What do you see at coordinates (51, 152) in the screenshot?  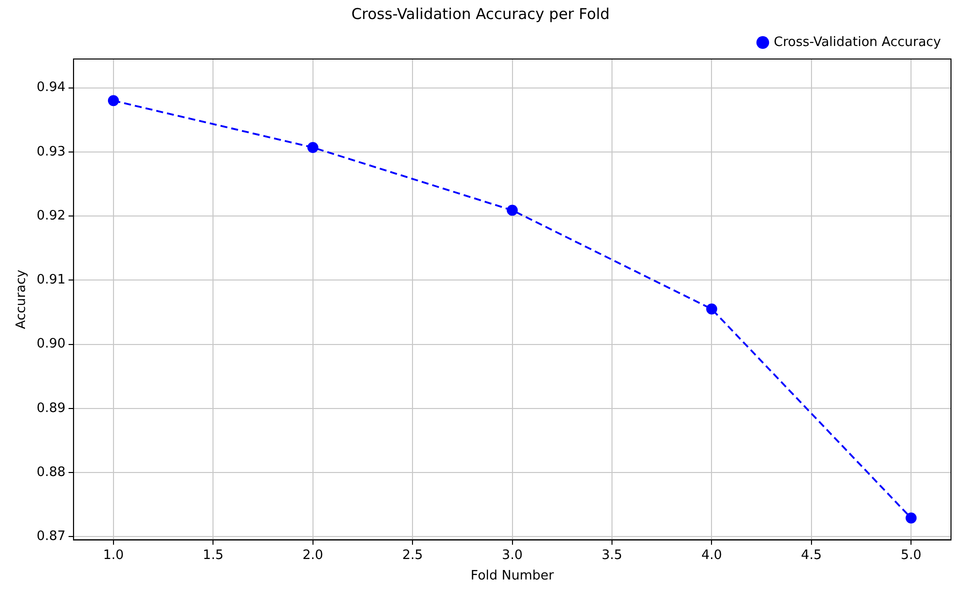 I see `y-tick-label: 0.93` at bounding box center [51, 152].